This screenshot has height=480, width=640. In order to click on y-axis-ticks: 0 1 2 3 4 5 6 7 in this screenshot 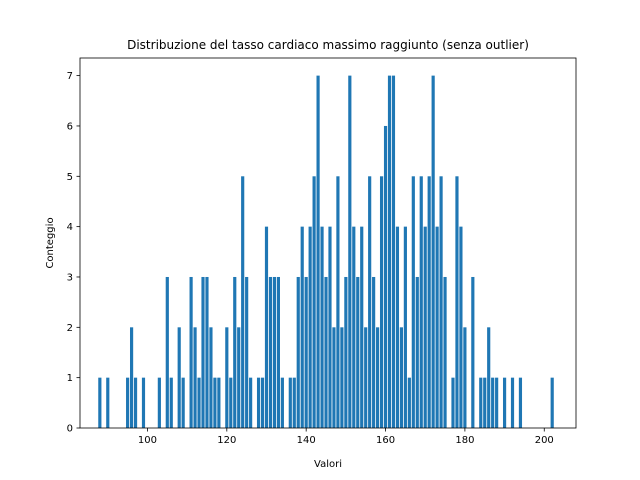, I will do `click(73, 253)`.